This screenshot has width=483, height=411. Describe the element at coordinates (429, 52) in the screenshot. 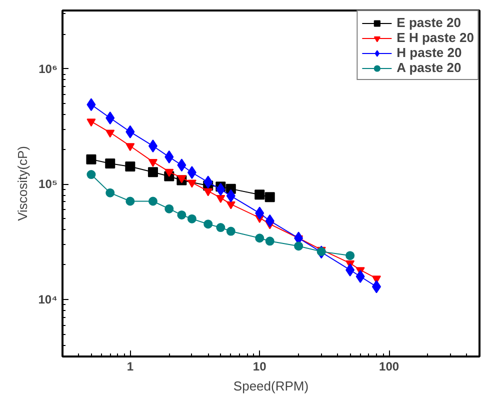

I see `legend-label: H paste 20` at that location.